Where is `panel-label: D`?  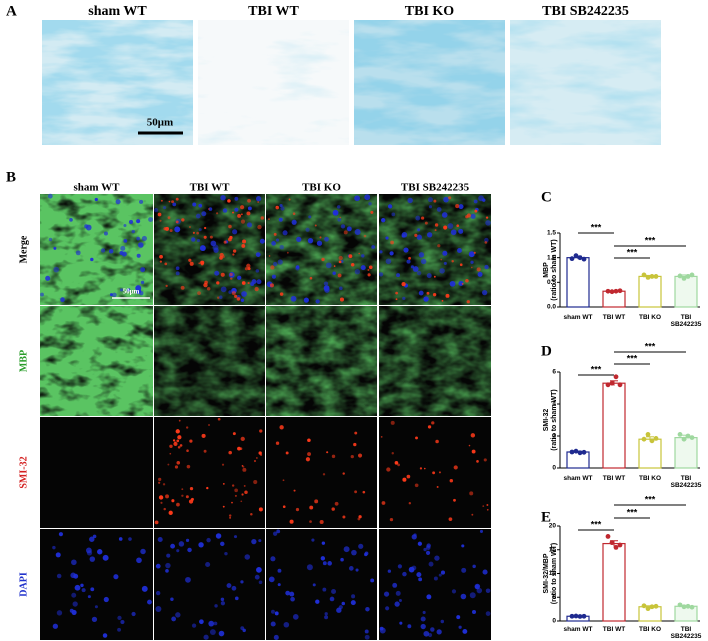 panel-label: D is located at coordinates (546, 351).